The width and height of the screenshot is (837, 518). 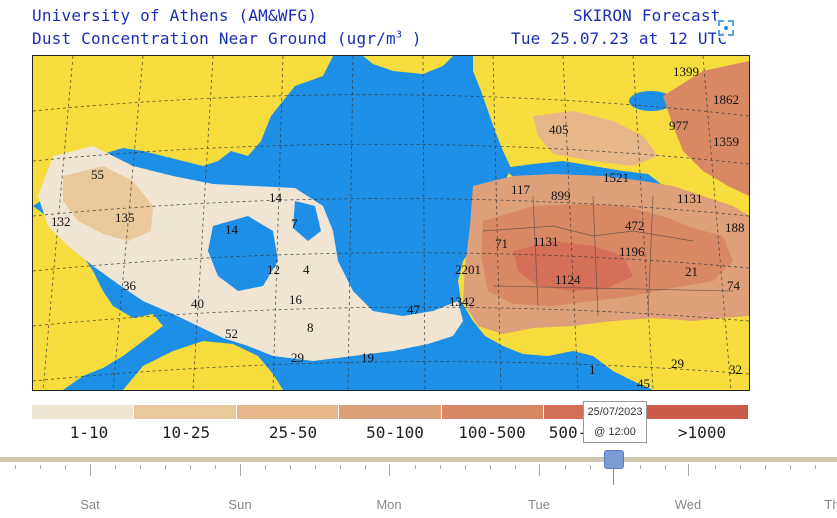 I want to click on dust-europe-light, so click(x=595, y=138).